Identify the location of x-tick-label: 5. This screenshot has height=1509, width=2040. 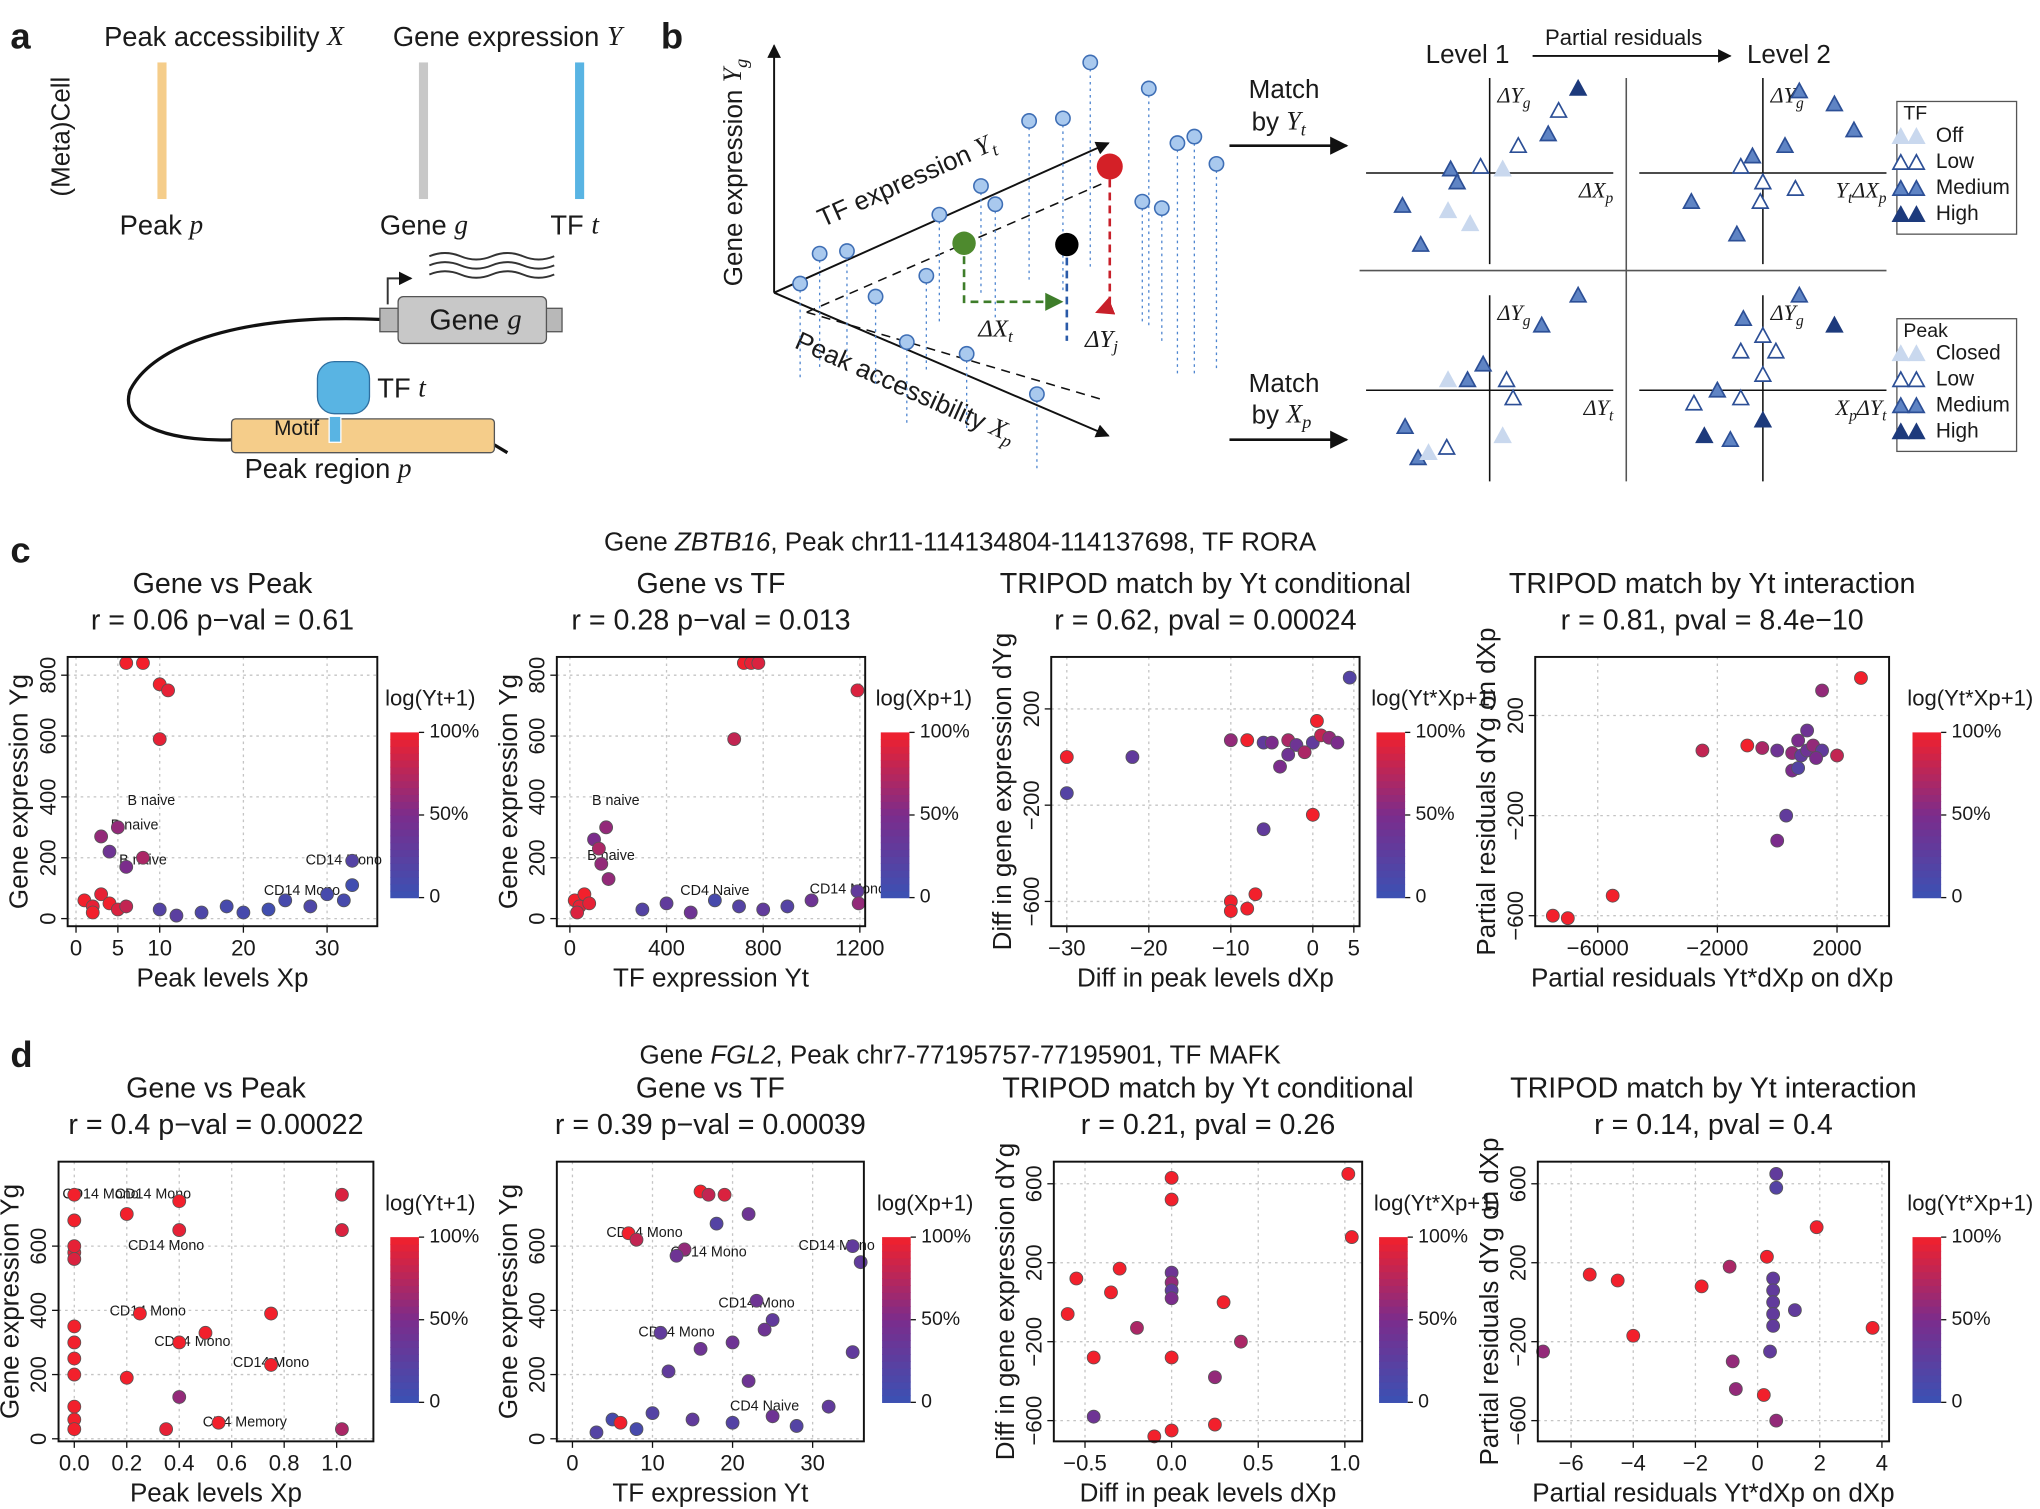
(1354, 947).